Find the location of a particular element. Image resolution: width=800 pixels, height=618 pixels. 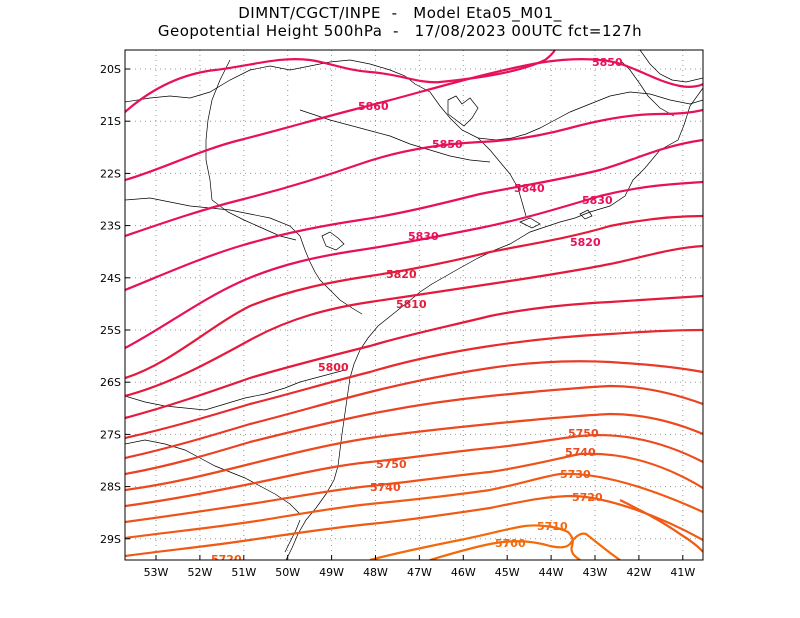

x-tick-label: 50W is located at coordinates (287, 572).